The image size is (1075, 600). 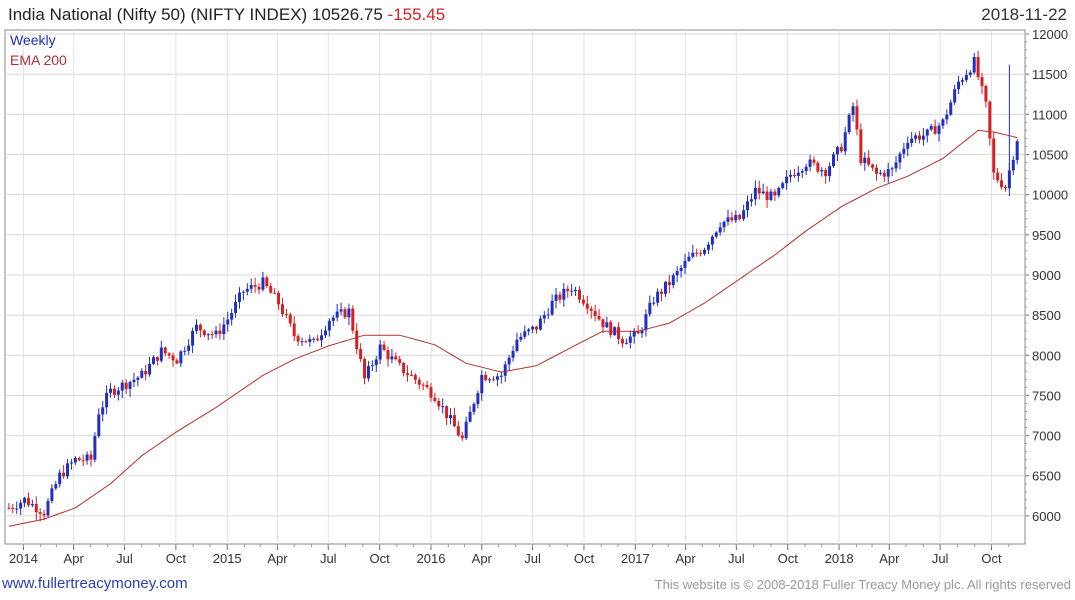 What do you see at coordinates (95, 583) in the screenshot?
I see `site-link: www.fullertreacymoney.com` at bounding box center [95, 583].